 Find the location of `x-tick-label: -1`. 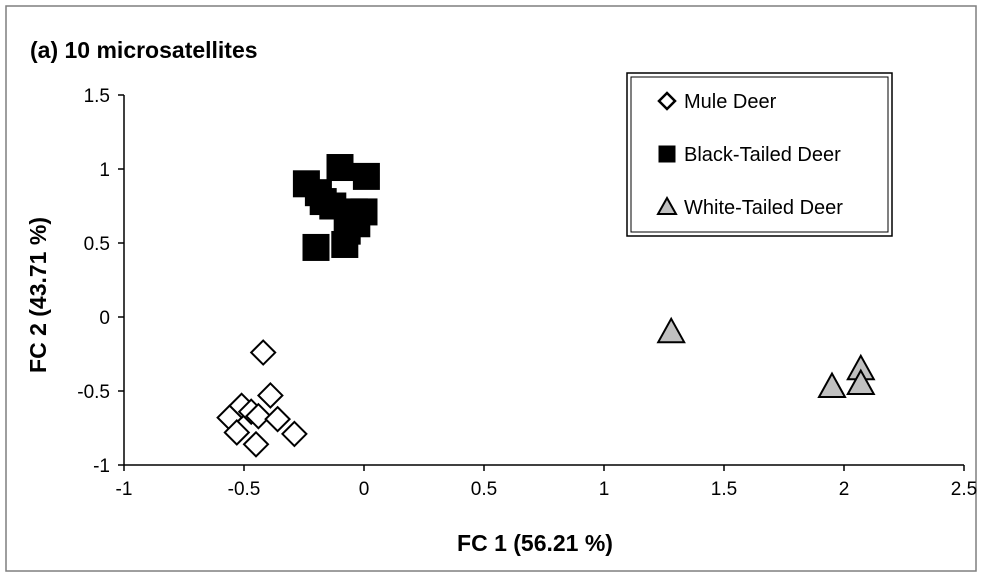

x-tick-label: -1 is located at coordinates (124, 489).